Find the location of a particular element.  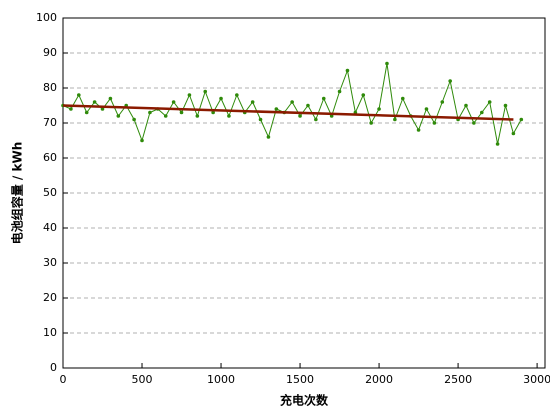

y-tick-label: 100 is located at coordinates (46, 17).